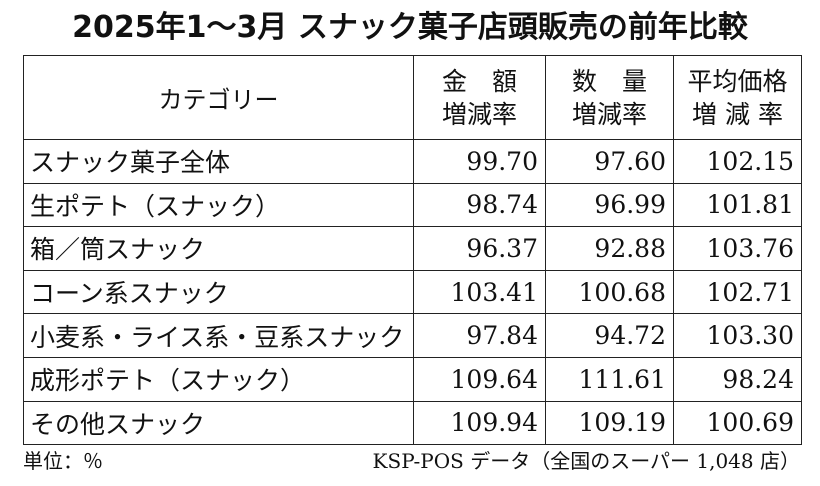 The height and width of the screenshot is (486, 820). What do you see at coordinates (737, 292) in the screenshot?
I see `avg-price-change-cell: 102.71` at bounding box center [737, 292].